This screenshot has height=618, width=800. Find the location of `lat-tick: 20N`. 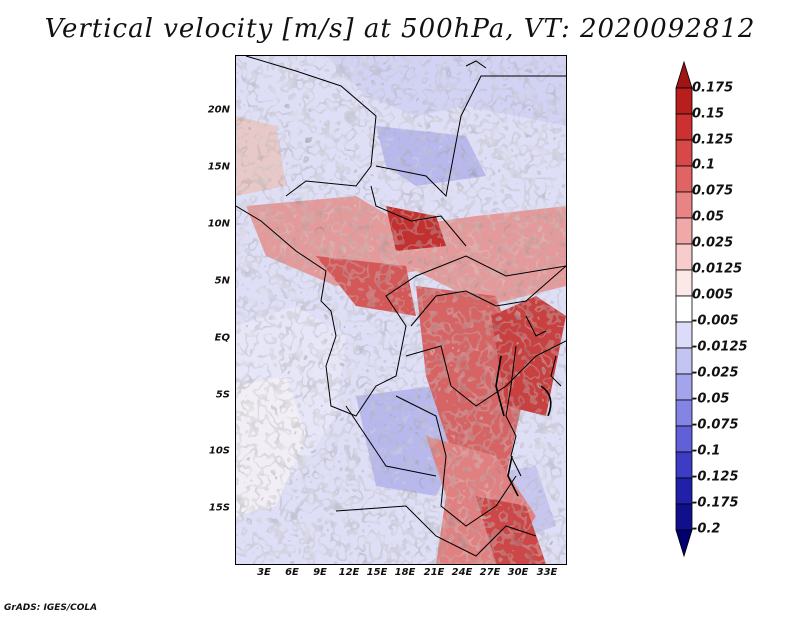

lat-tick: 20N is located at coordinates (218, 110).